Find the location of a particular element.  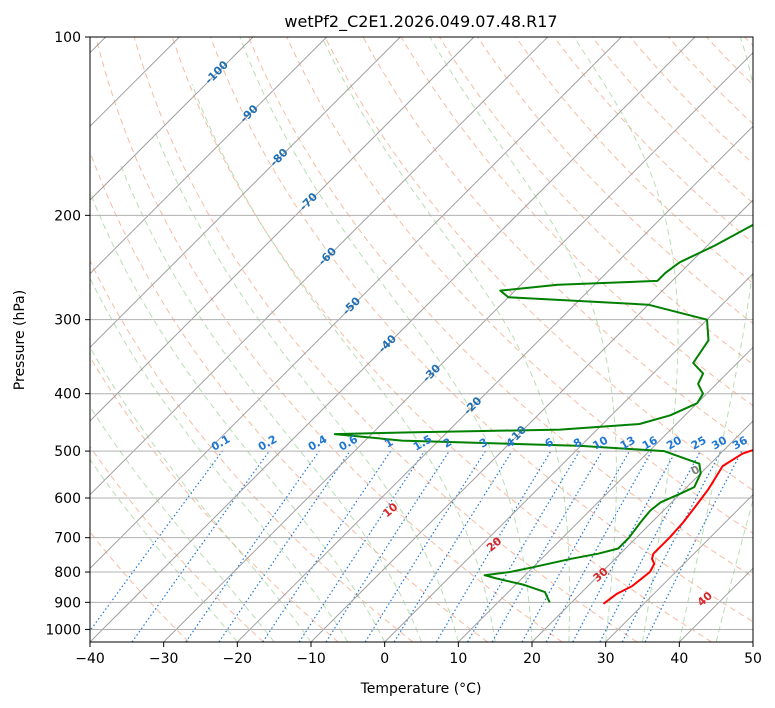

x-axis-label: Temperature (°C) is located at coordinates (421, 689).